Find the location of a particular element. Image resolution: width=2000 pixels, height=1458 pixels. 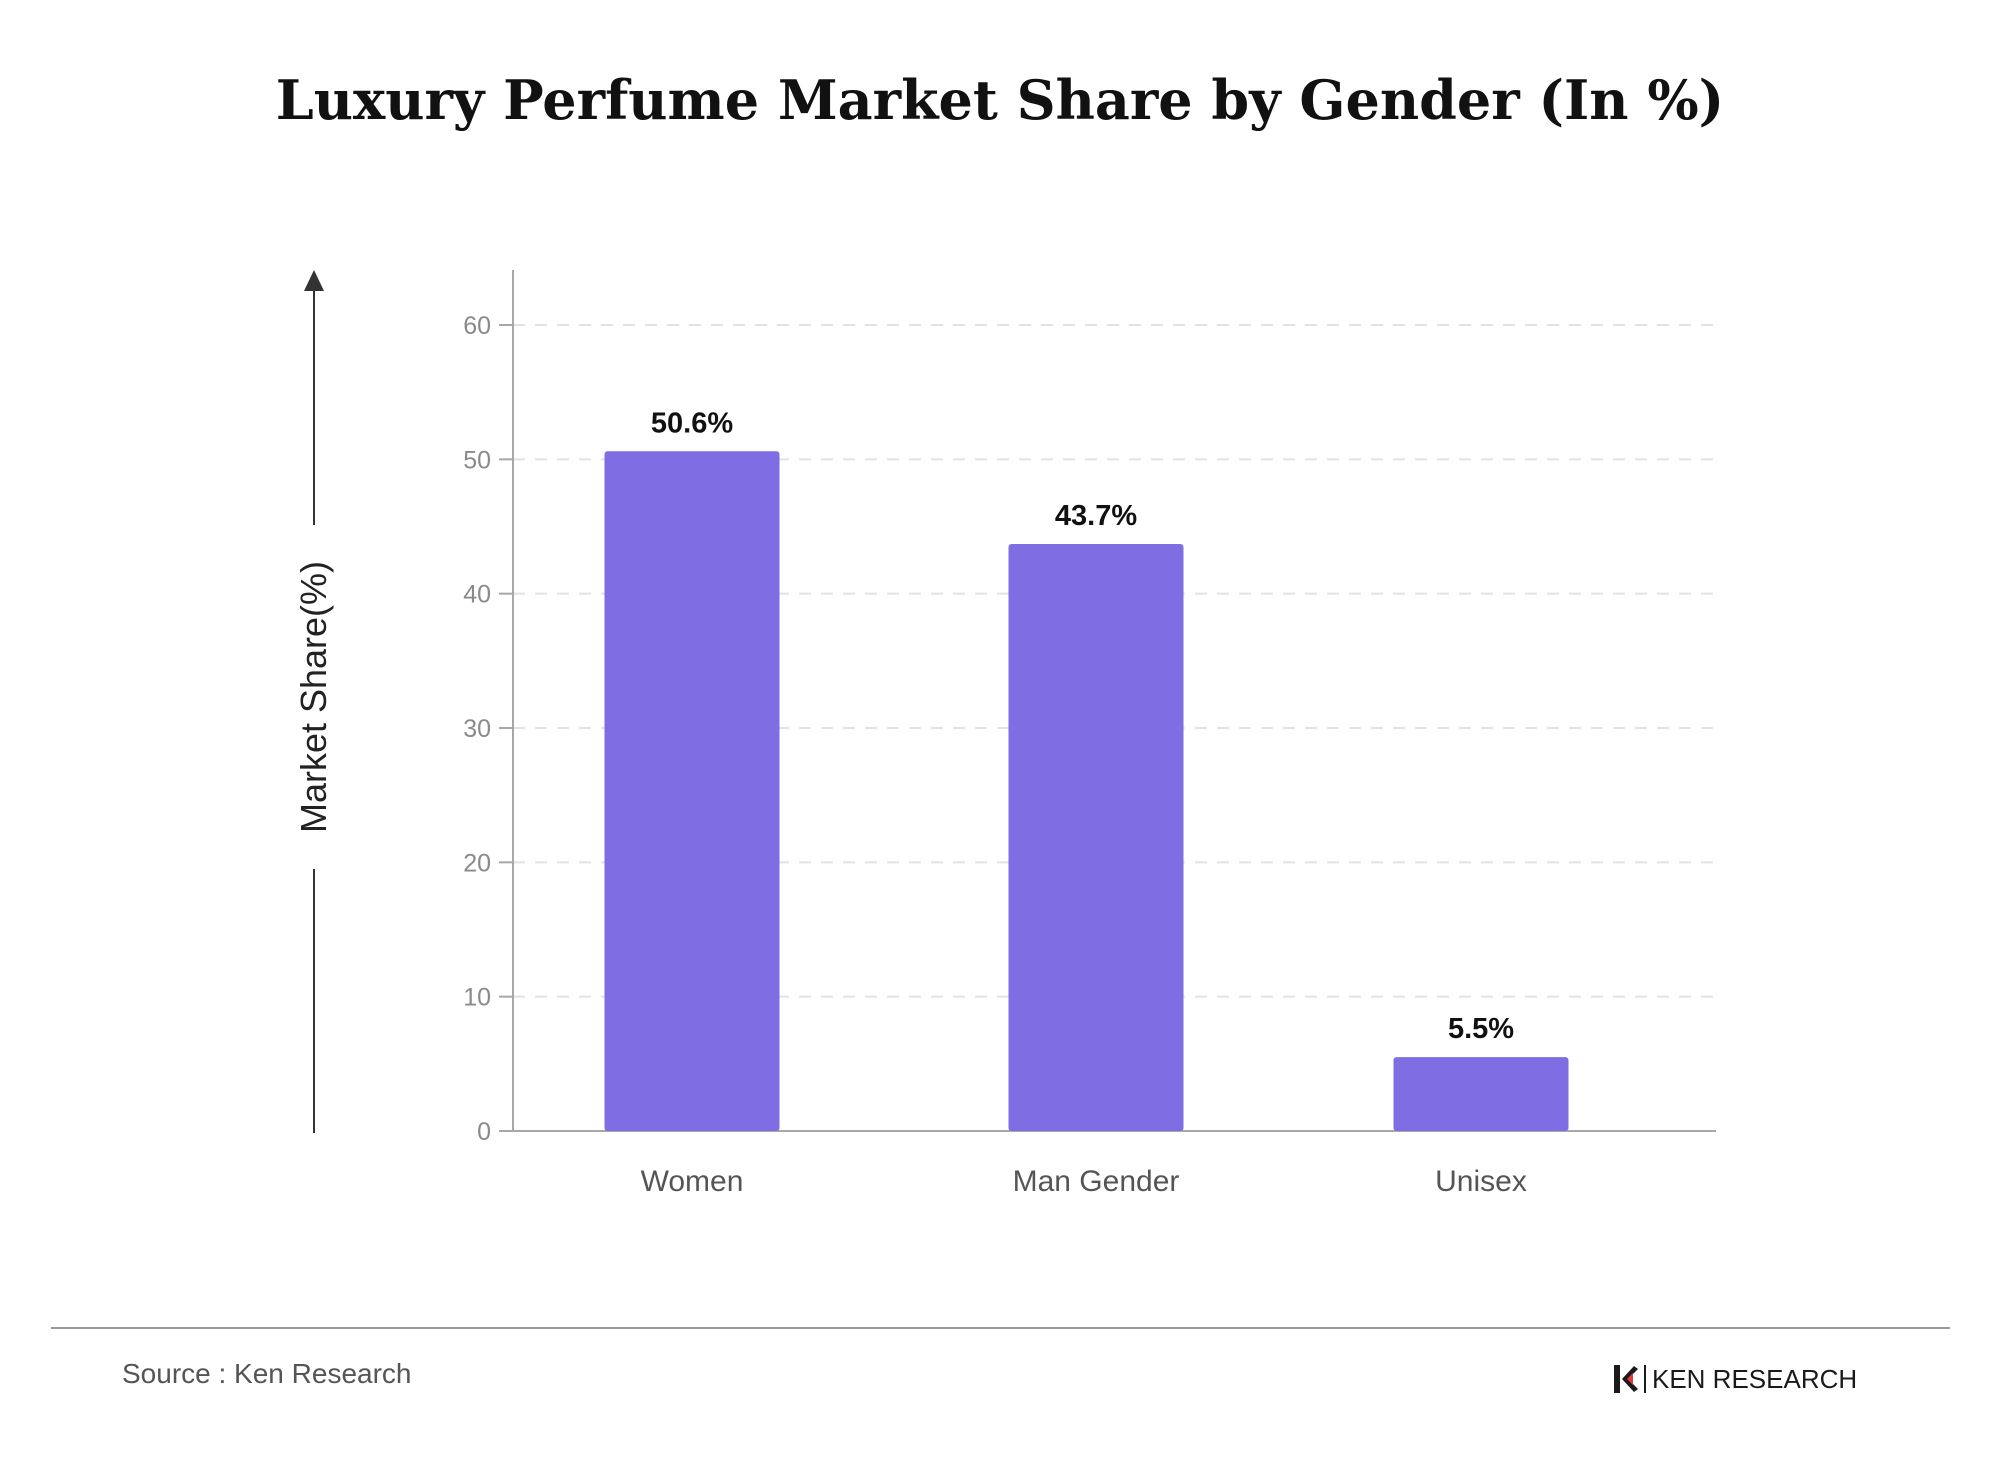

logo-text: KEN RESEARCH is located at coordinates (1755, 1378).